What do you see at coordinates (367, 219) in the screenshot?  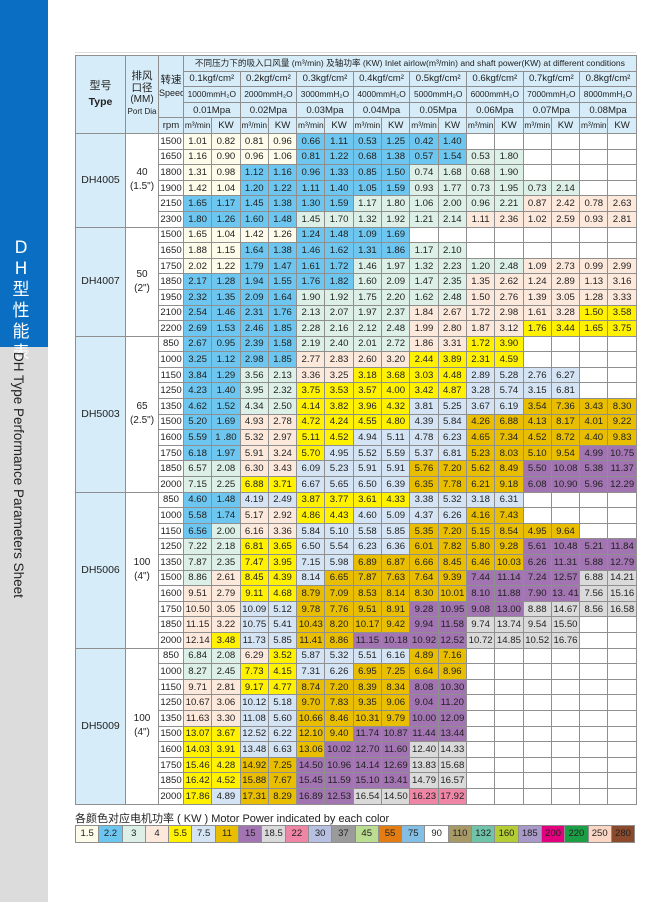 I see `airflow-cell: 1.32` at bounding box center [367, 219].